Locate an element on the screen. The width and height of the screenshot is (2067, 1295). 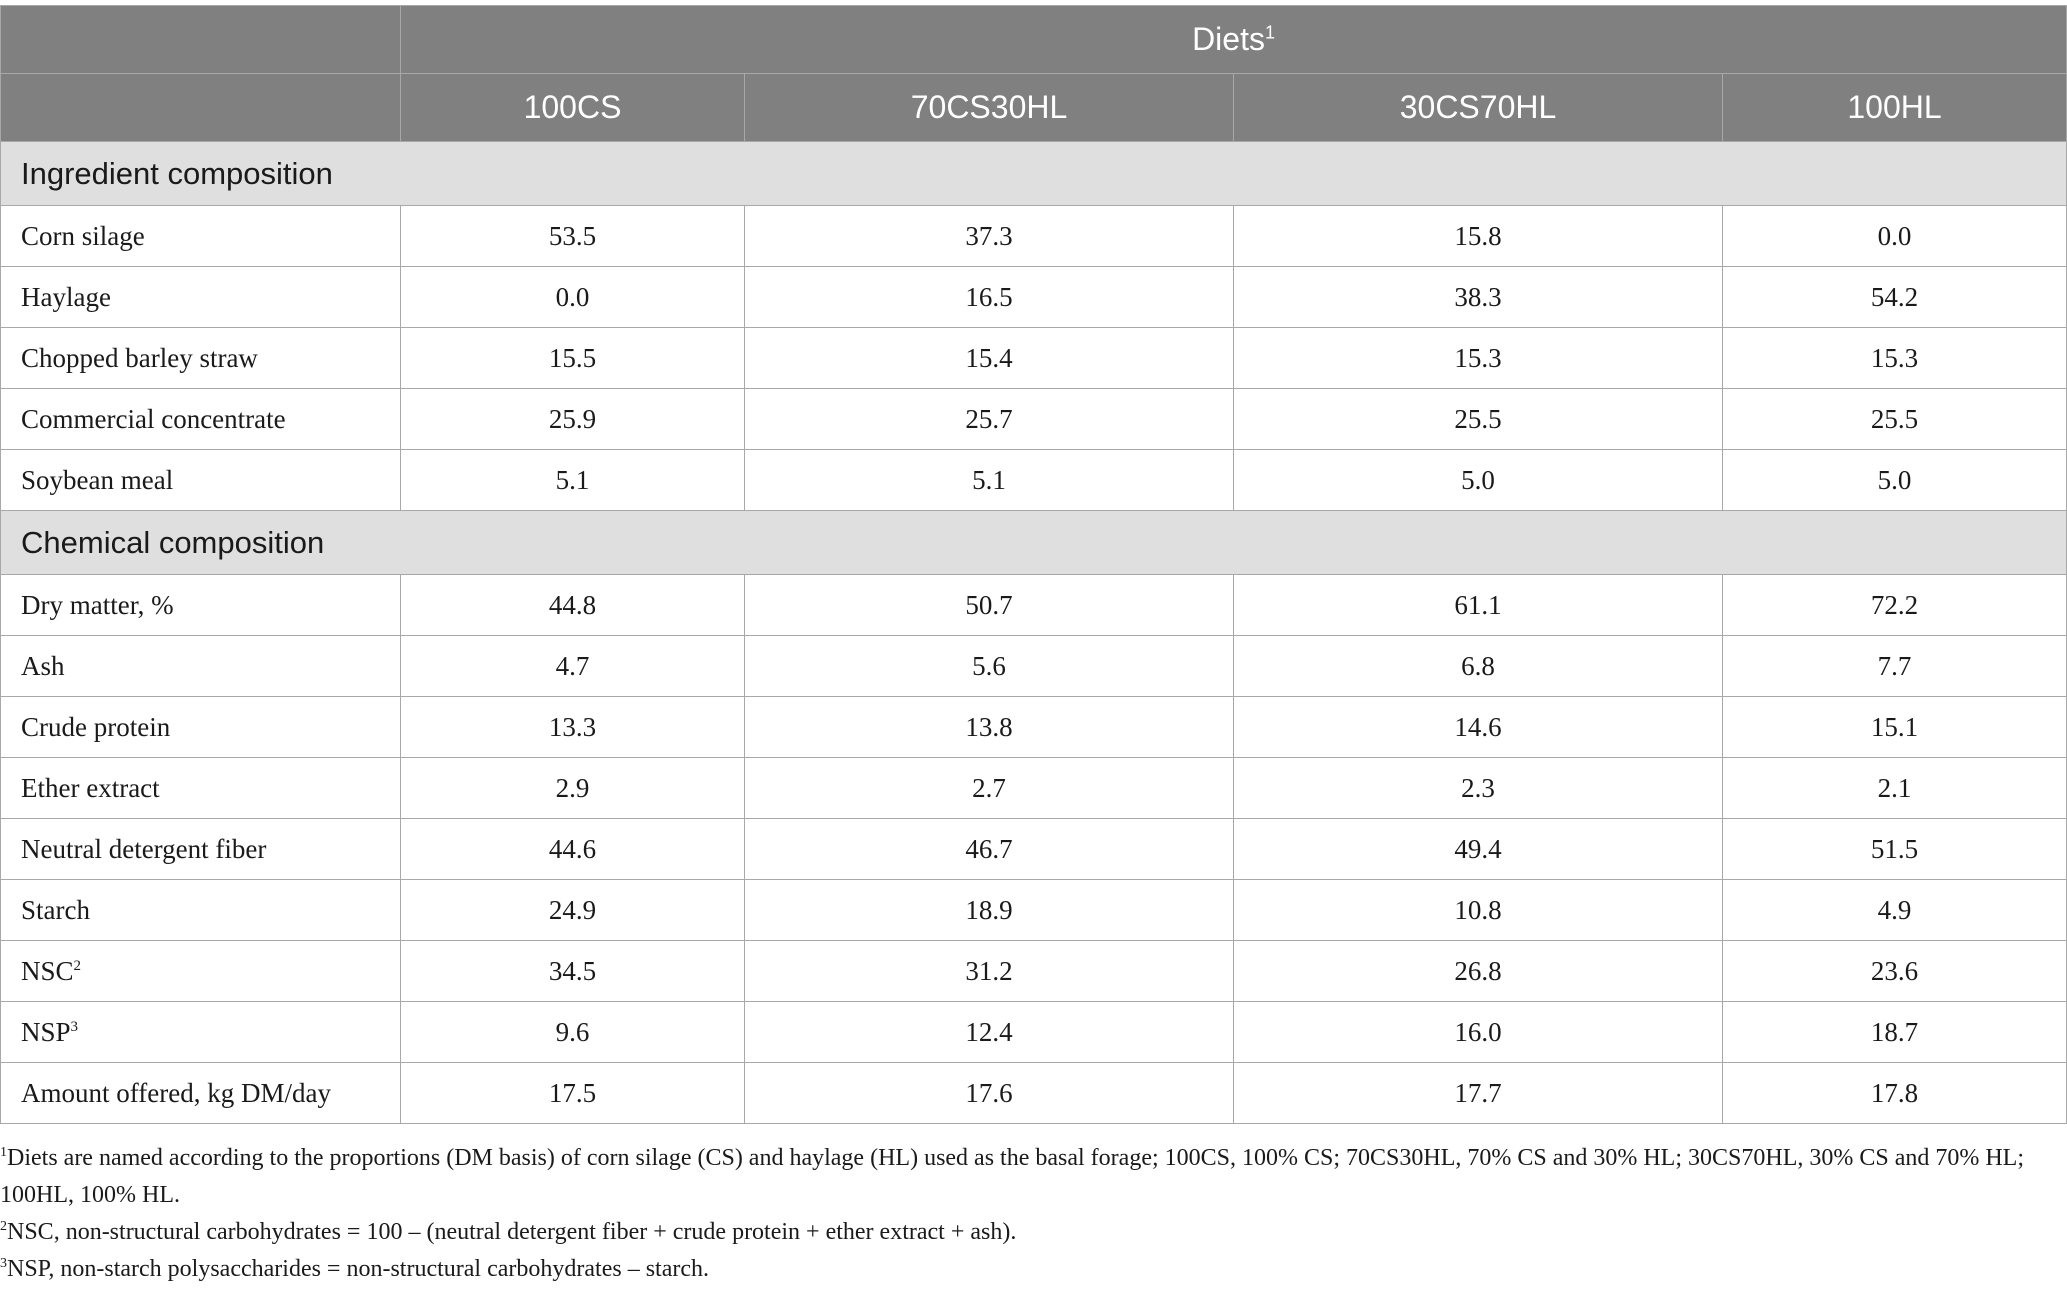
value-cell: 2.3 is located at coordinates (1478, 788).